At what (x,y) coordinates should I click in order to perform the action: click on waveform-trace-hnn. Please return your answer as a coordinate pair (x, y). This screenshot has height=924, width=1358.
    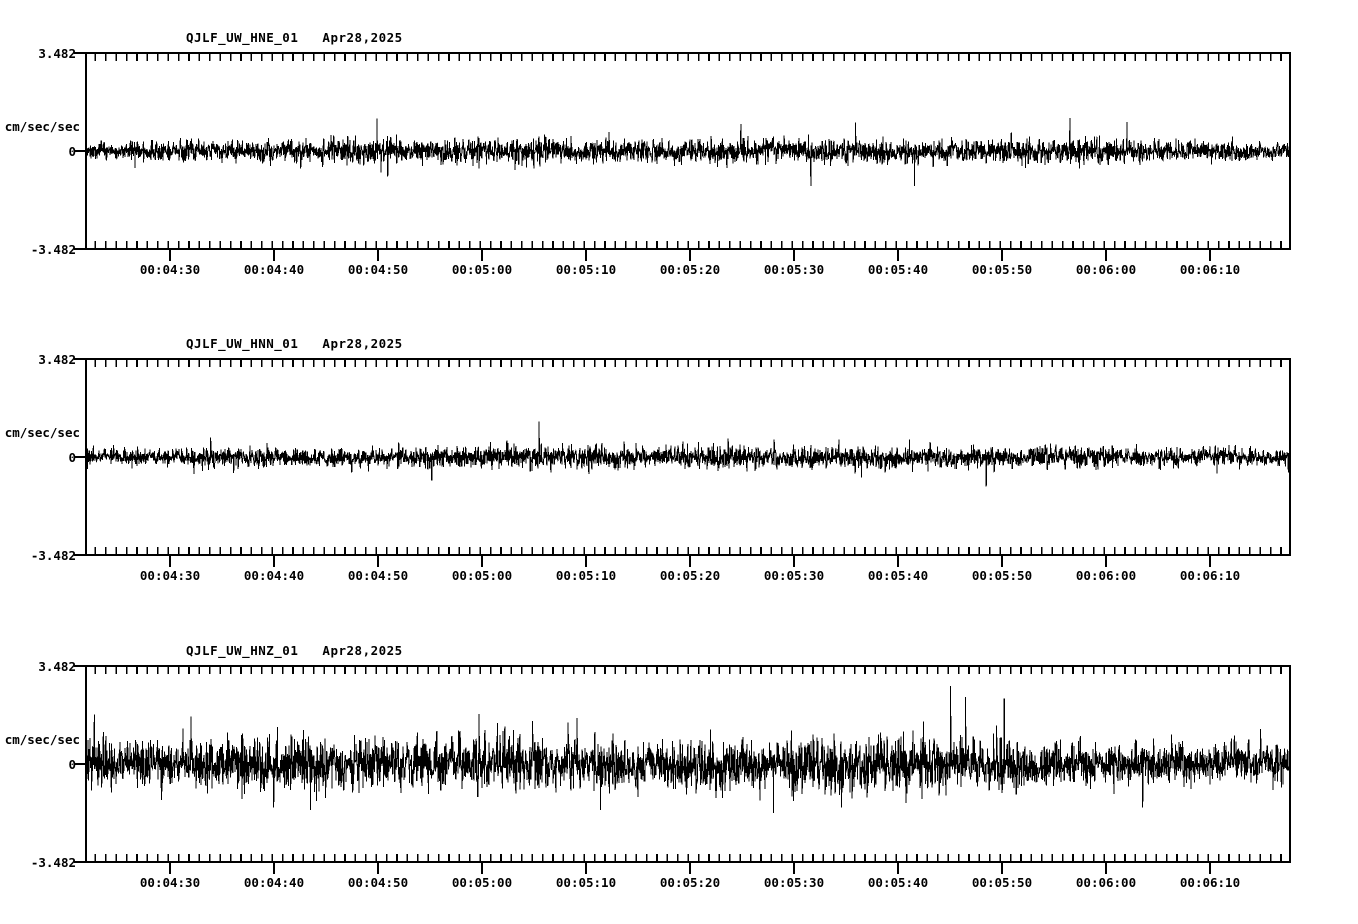
    Looking at the image, I should click on (688, 454).